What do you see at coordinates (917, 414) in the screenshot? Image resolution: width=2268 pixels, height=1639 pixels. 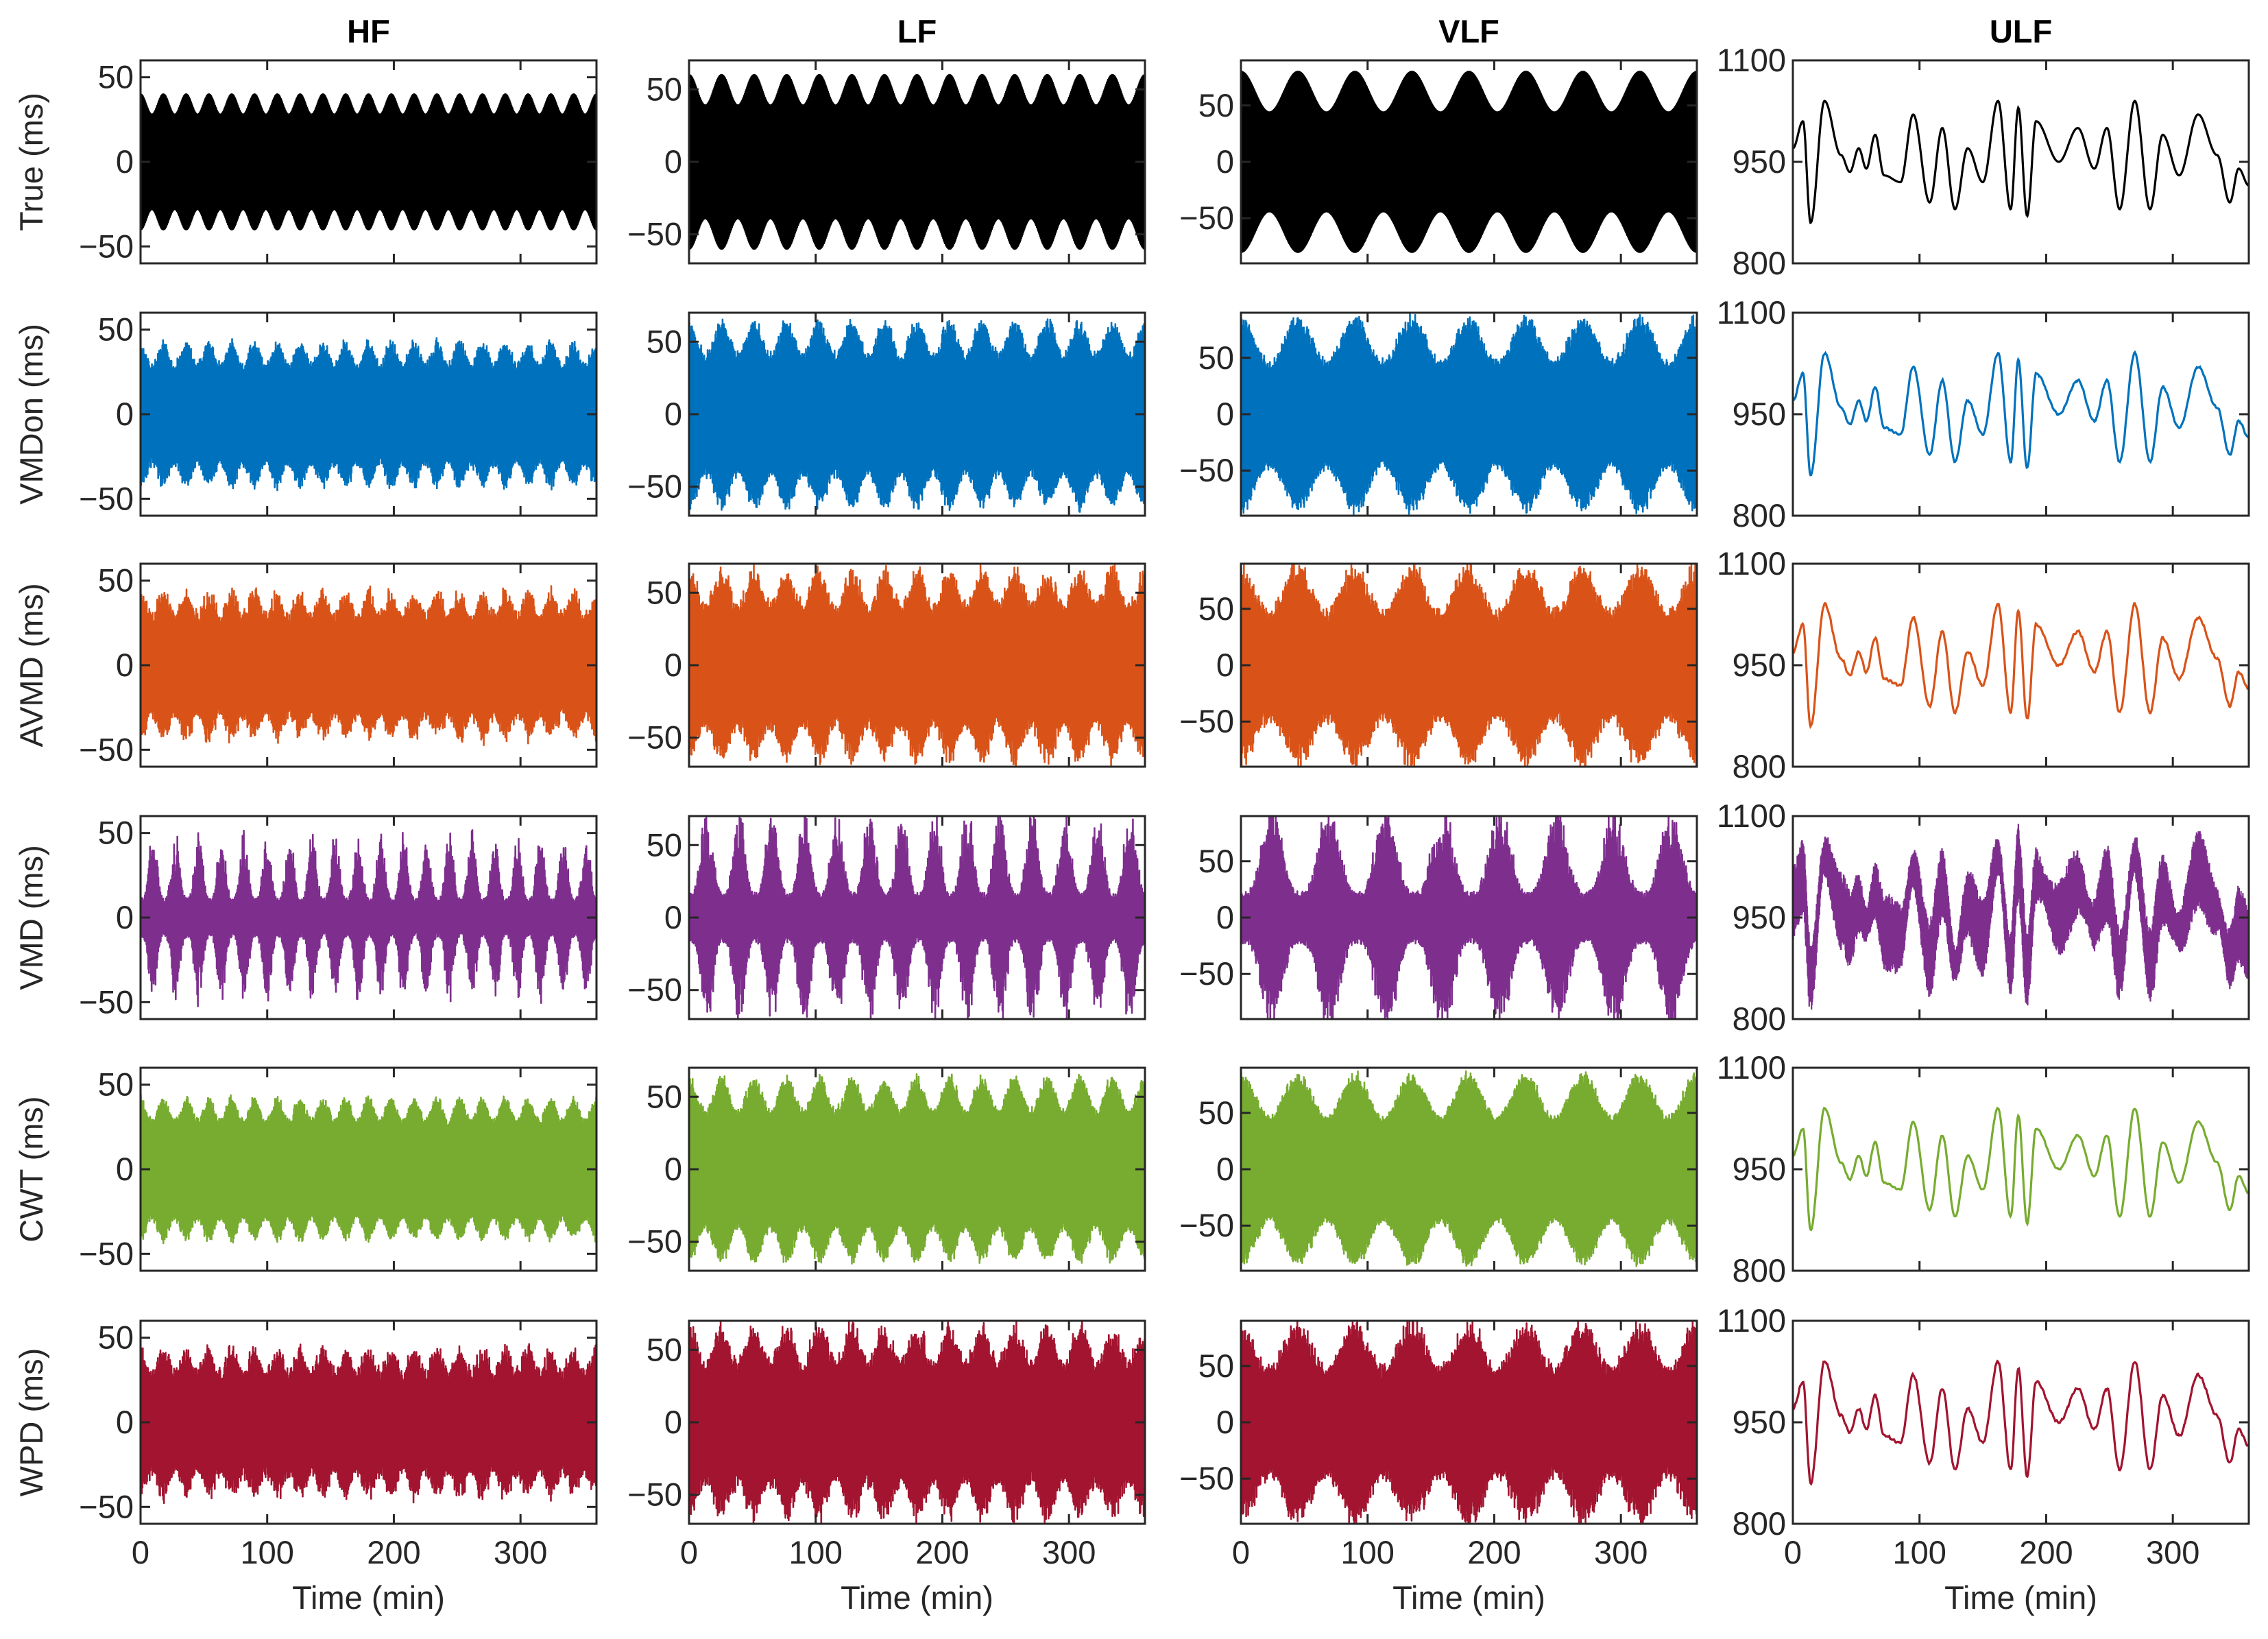 I see `series-fill-vmdon-lf` at bounding box center [917, 414].